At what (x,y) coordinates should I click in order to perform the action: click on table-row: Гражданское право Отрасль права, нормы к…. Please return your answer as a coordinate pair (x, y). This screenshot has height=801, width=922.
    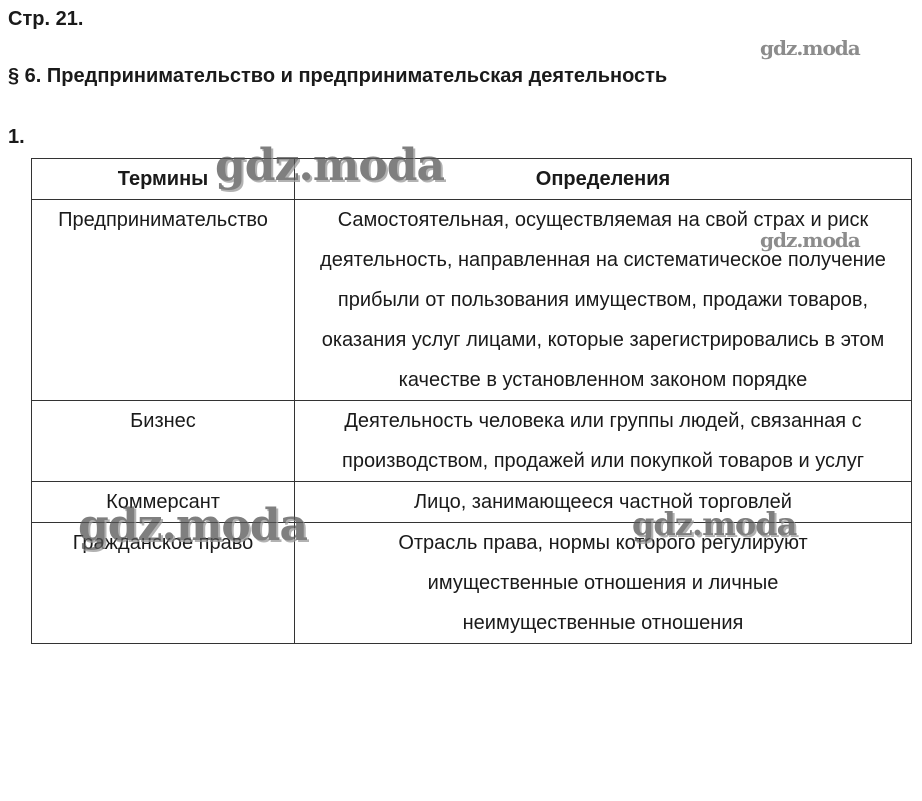
    Looking at the image, I should click on (471, 583).